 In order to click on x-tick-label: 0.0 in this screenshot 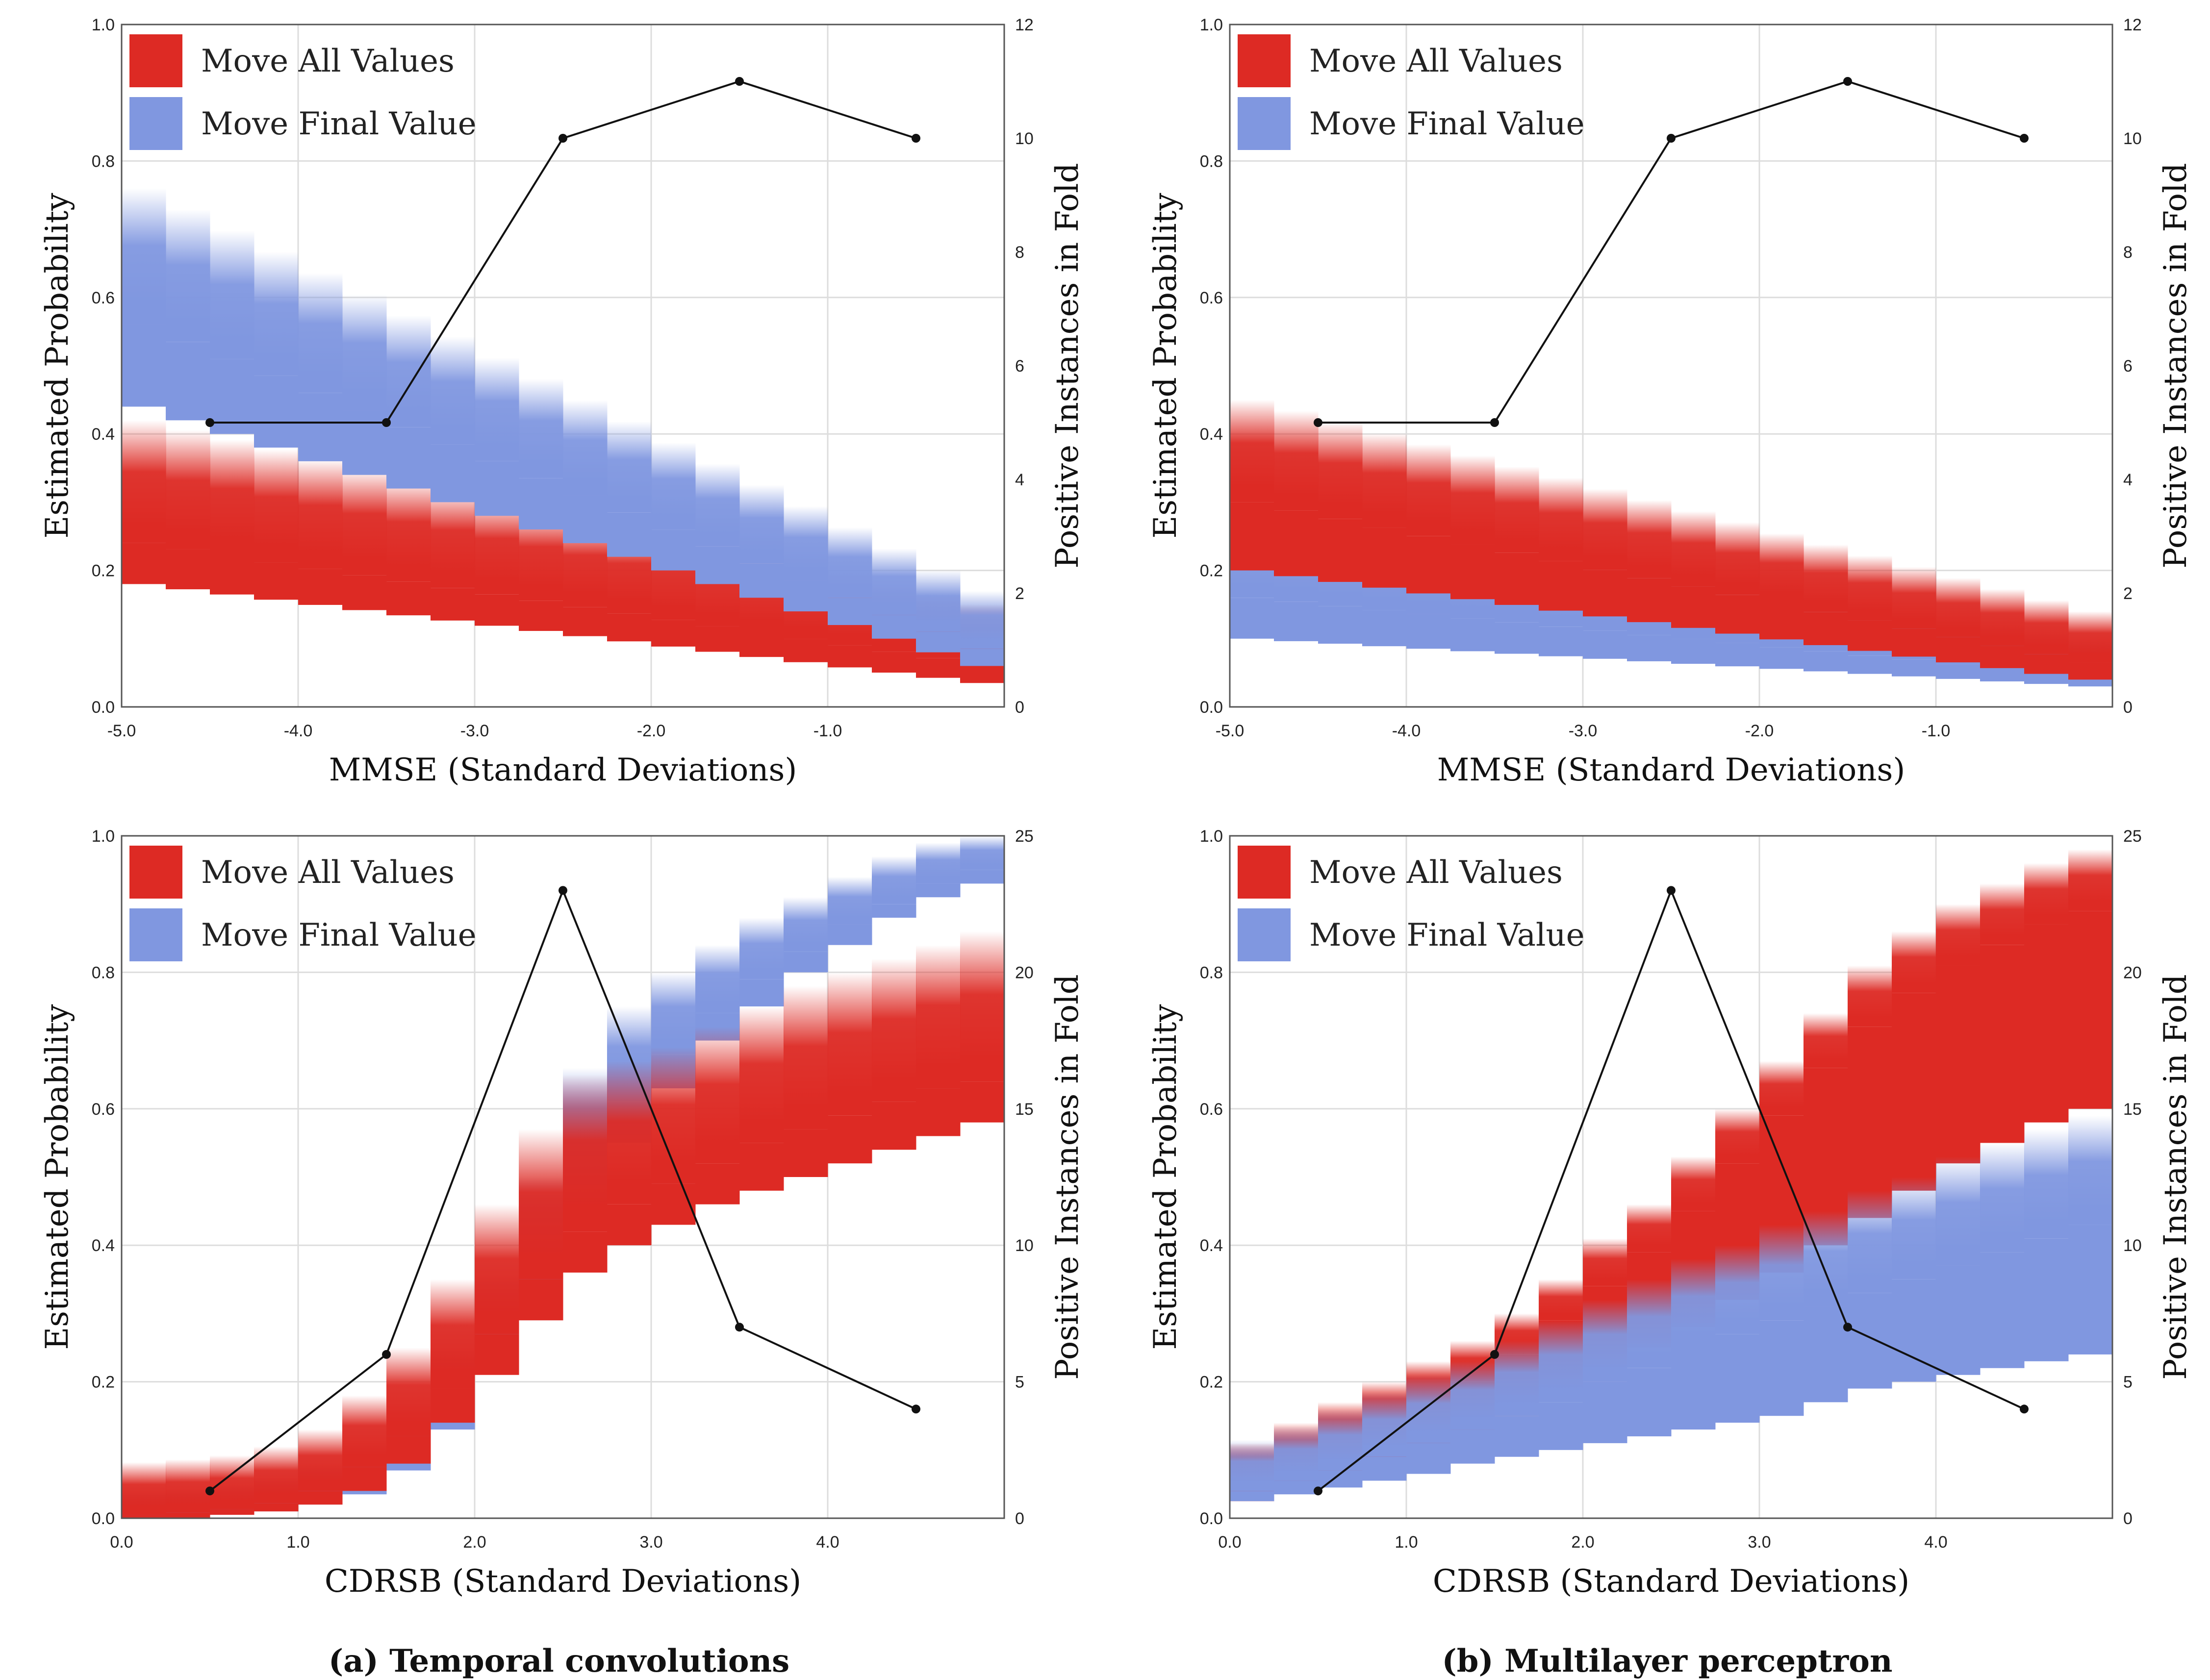, I will do `click(1229, 1542)`.